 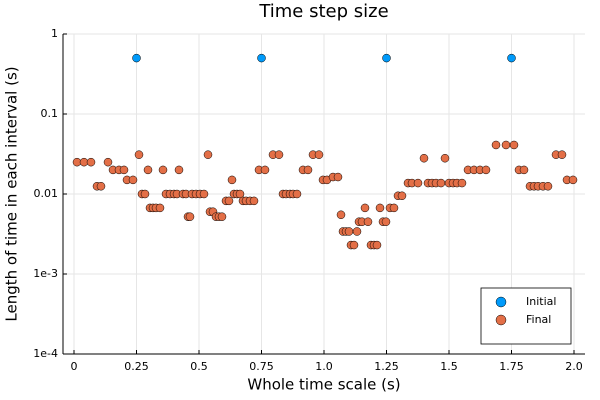 What do you see at coordinates (45, 273) in the screenshot?
I see `y-tick-label: 1e-3` at bounding box center [45, 273].